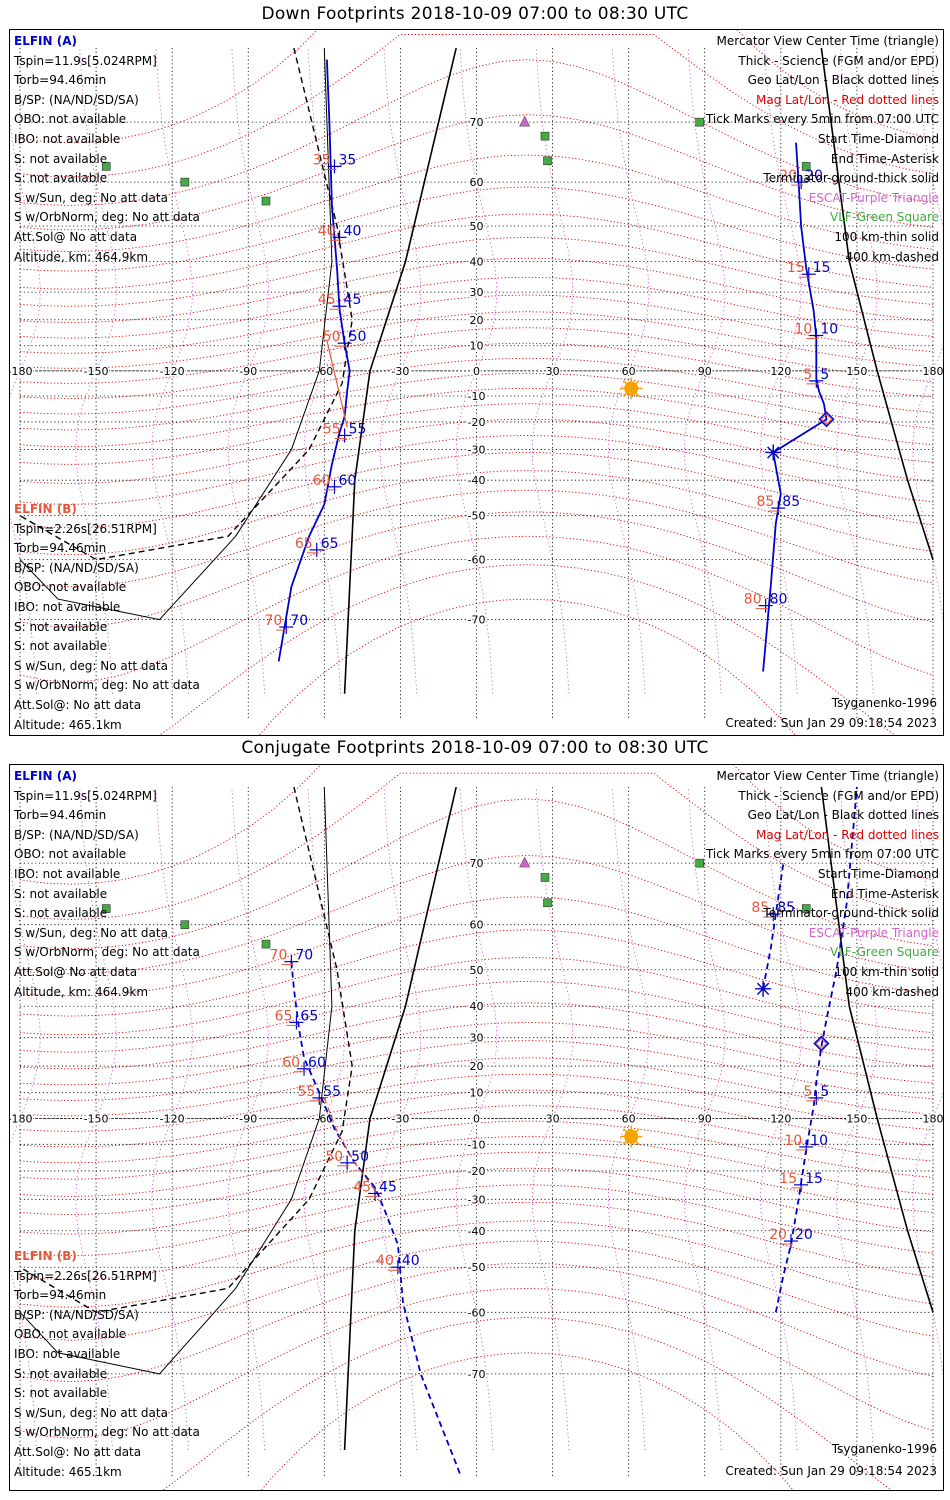  What do you see at coordinates (791, 502) in the screenshot?
I see `track-tick-label-a: 85` at bounding box center [791, 502].